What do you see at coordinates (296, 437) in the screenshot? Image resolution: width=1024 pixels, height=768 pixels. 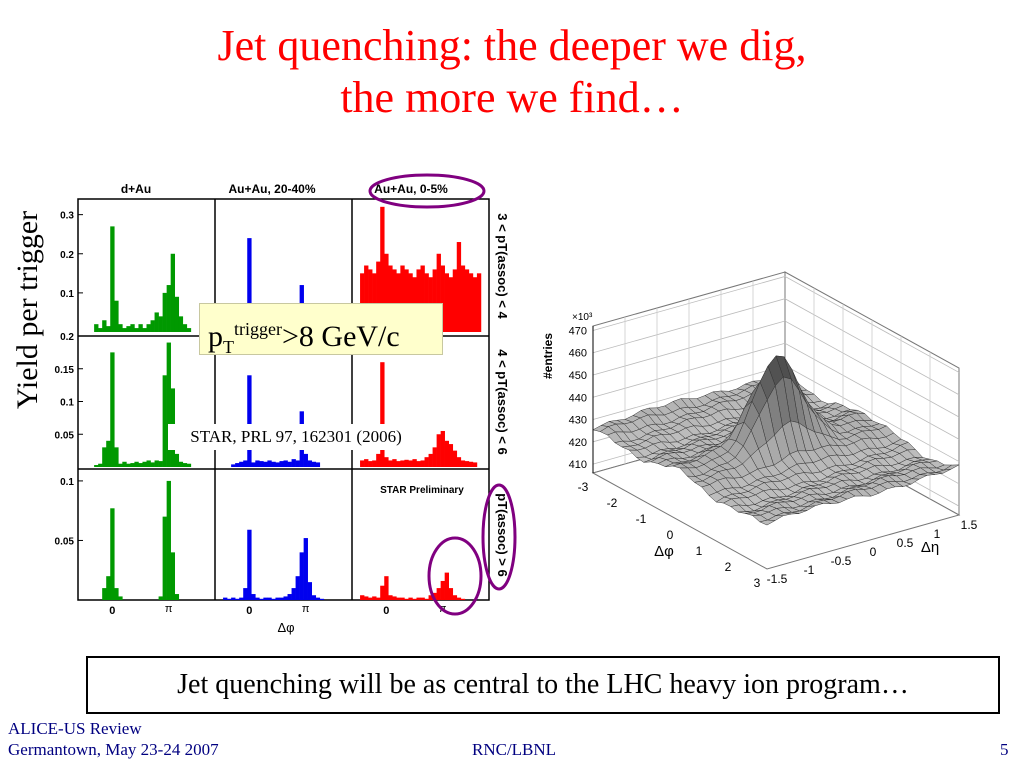 I see `reference-citation: STAR, PRL 97, 162301 (2006)` at bounding box center [296, 437].